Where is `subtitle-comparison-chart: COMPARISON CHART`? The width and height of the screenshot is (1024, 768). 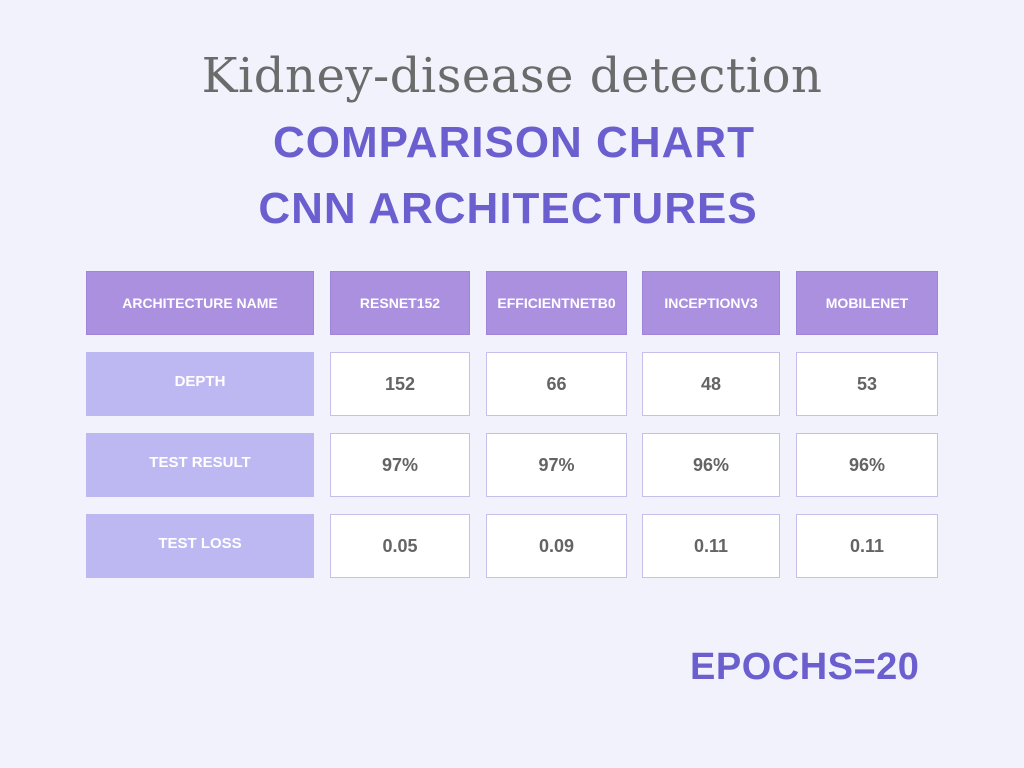
subtitle-comparison-chart: COMPARISON CHART is located at coordinates (514, 142).